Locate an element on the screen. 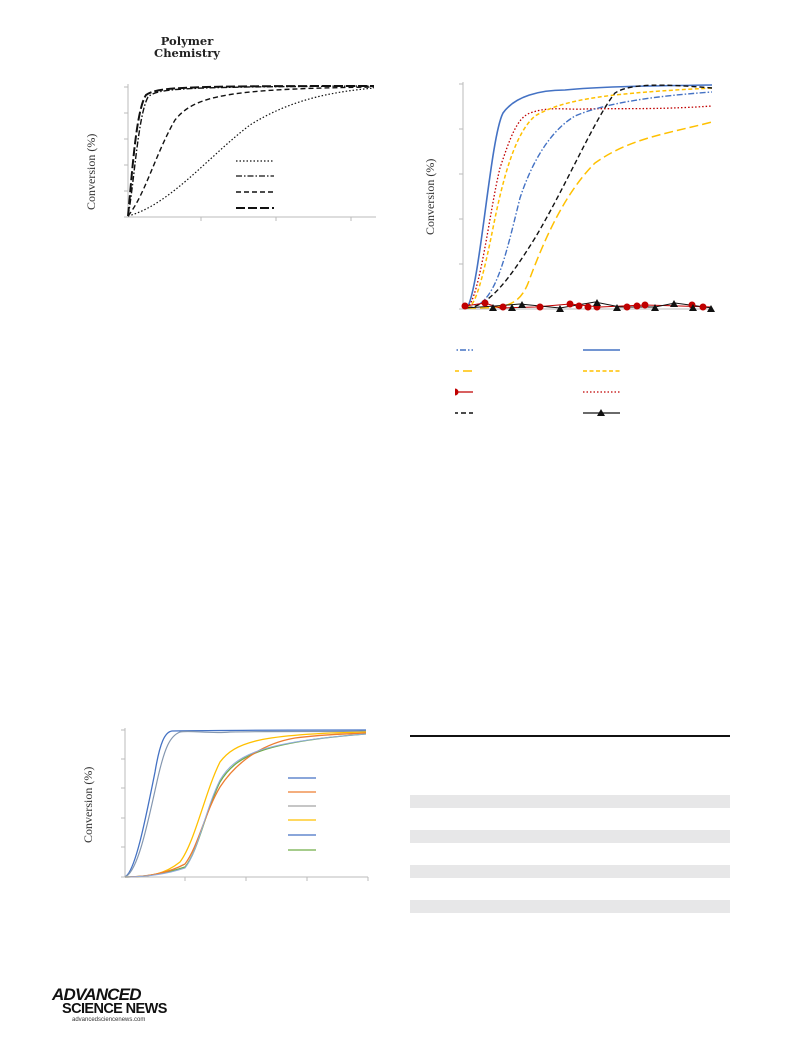 The height and width of the screenshot is (1053, 793). logo-line-1: ADVANCED is located at coordinates (96, 994).